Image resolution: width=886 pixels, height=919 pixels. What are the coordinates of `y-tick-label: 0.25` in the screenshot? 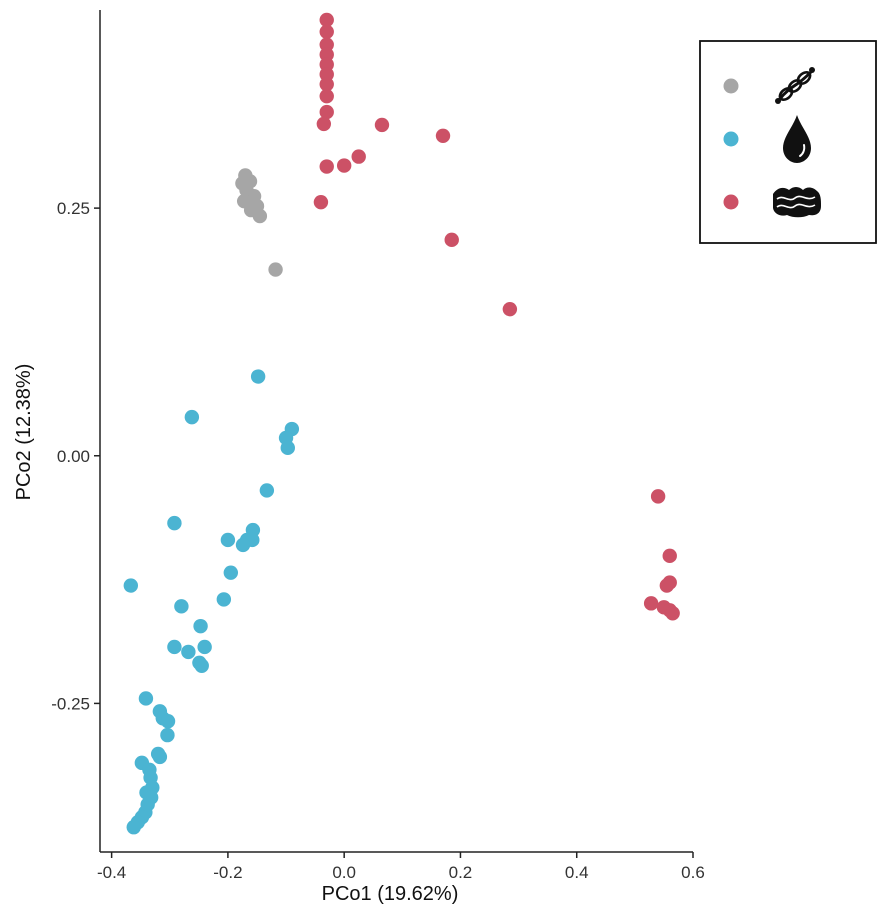 It's located at (73, 208).